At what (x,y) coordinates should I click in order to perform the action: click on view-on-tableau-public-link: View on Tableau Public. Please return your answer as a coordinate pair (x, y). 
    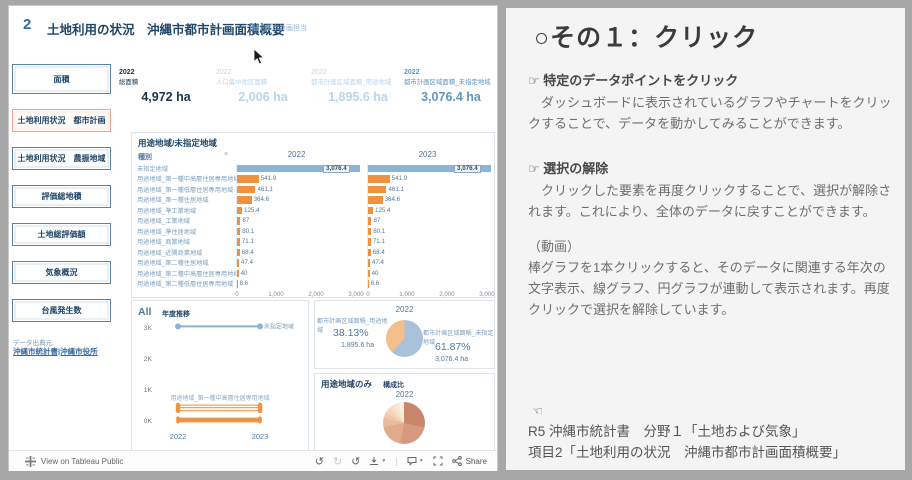
    Looking at the image, I should click on (74, 461).